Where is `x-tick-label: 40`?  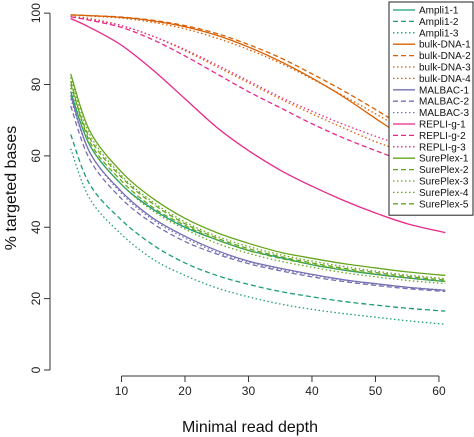
x-tick-label: 40 is located at coordinates (312, 391).